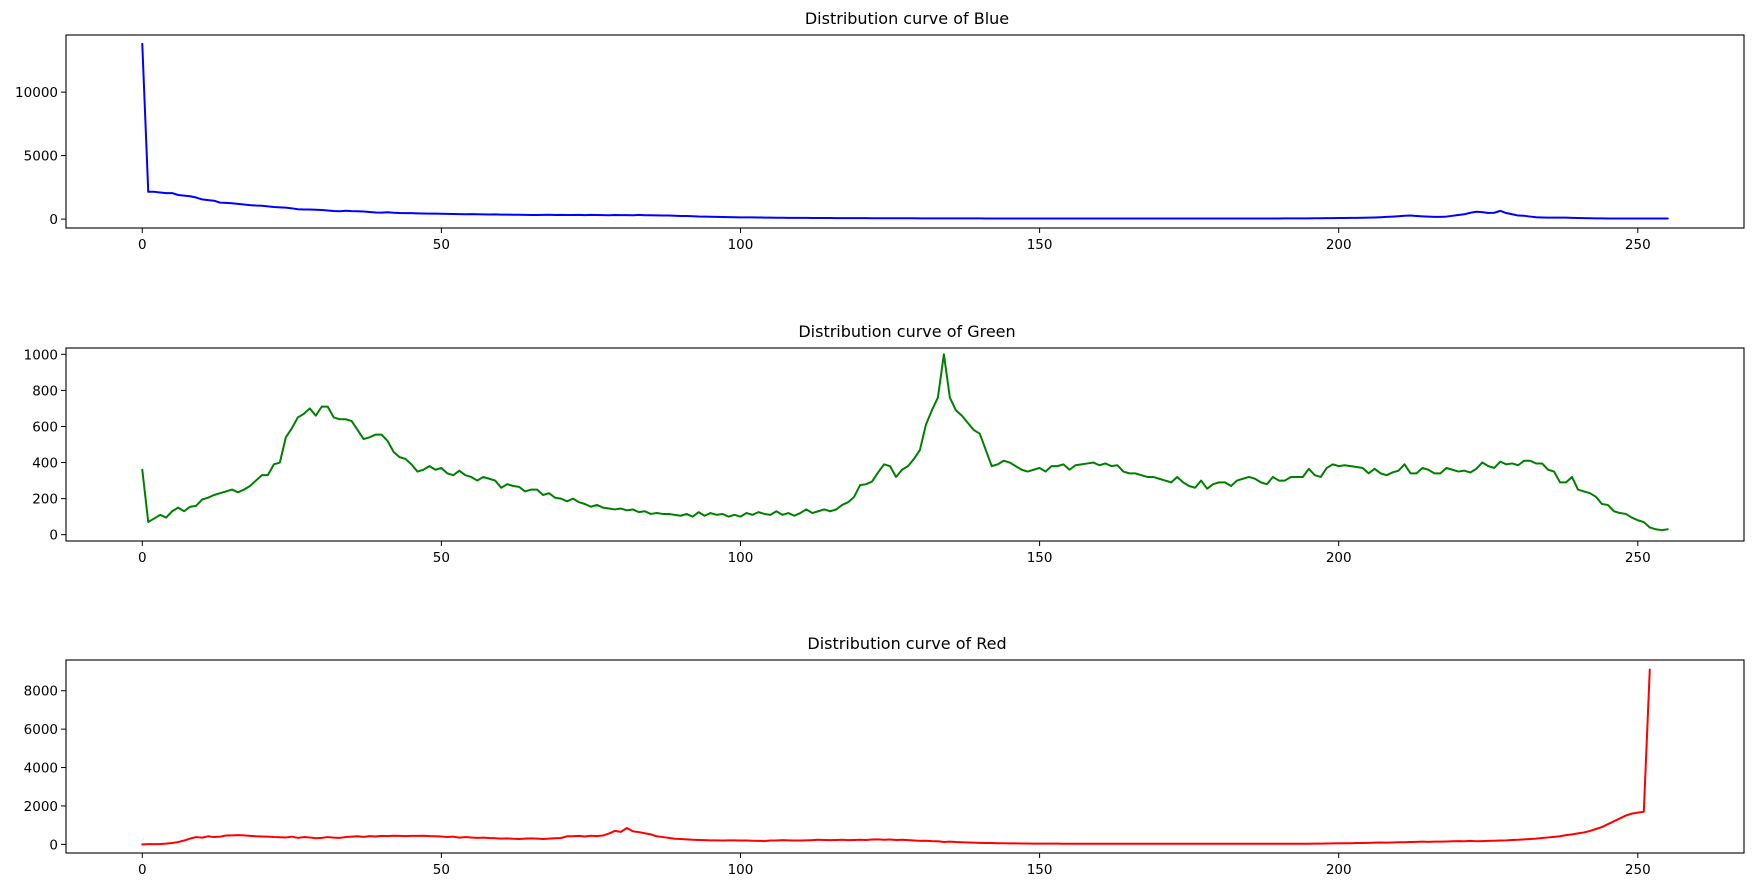  I want to click on blue-y-tick-label: 10000, so click(36, 93).